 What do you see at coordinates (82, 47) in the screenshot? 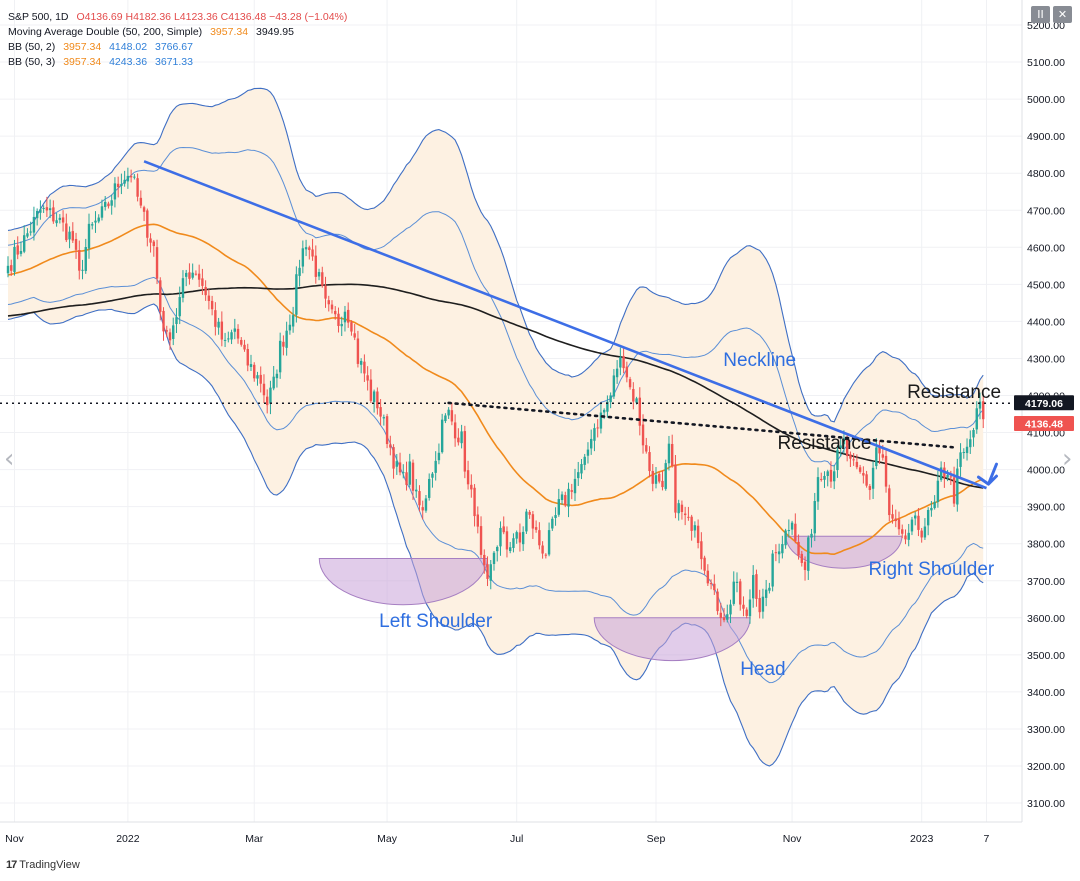
I see `legend-bb2-v1: 3957.34` at bounding box center [82, 47].